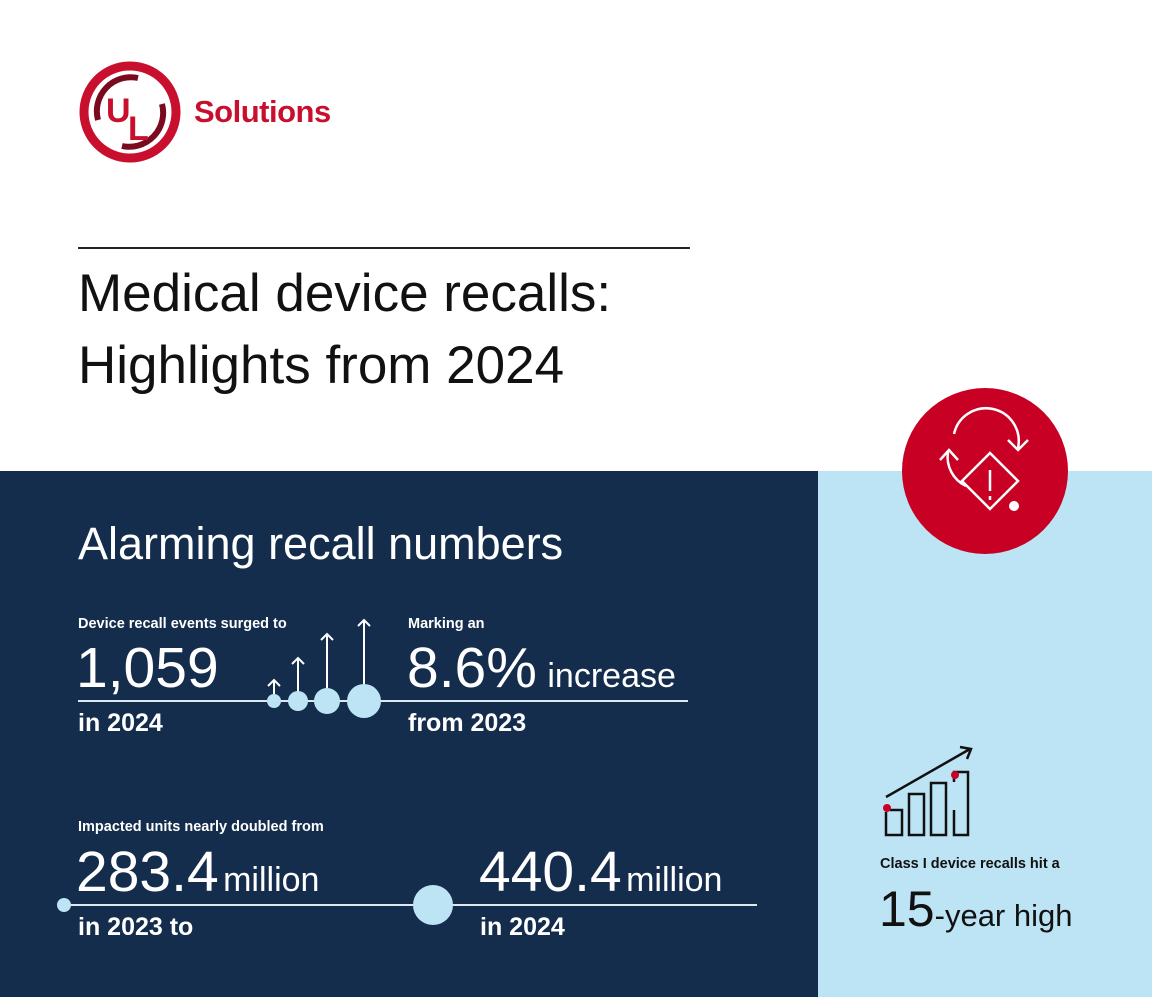 This screenshot has width=1152, height=997. What do you see at coordinates (136, 927) in the screenshot?
I see `units-from-sub: in 2023 to` at bounding box center [136, 927].